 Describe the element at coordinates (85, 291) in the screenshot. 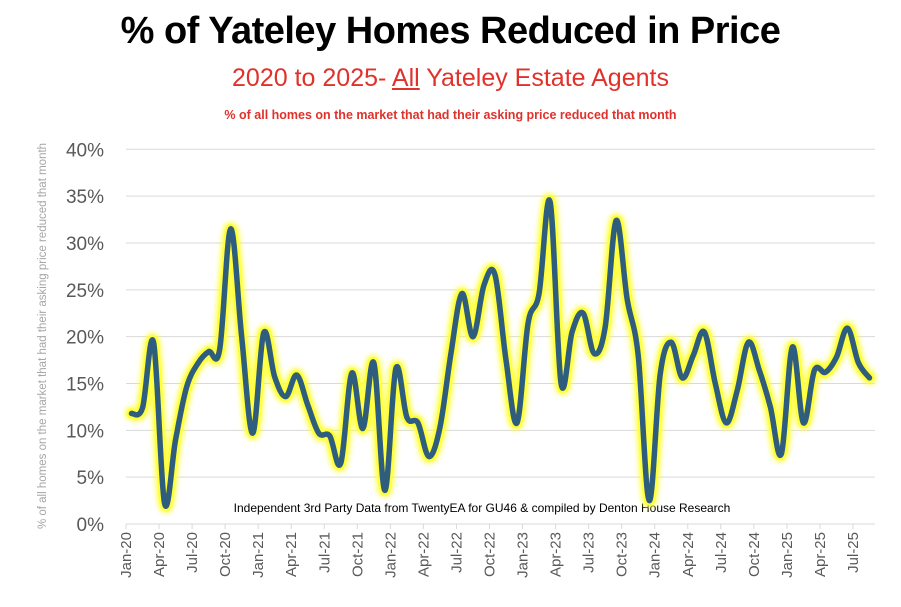

I see `y-tick-label: 25%` at that location.